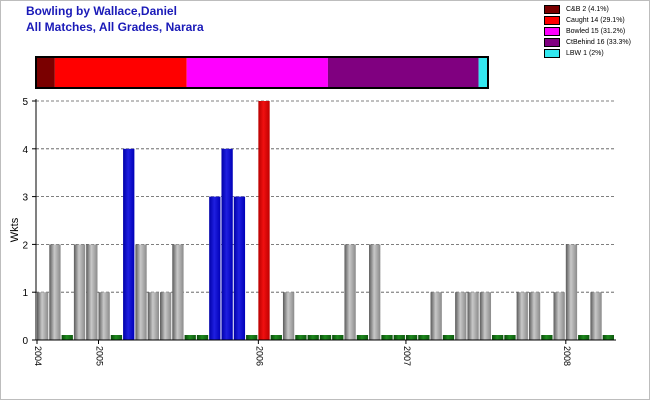 The height and width of the screenshot is (400, 650). What do you see at coordinates (115, 27) in the screenshot?
I see `chart-subtitle: All Matches, All Grades, Narara` at bounding box center [115, 27].